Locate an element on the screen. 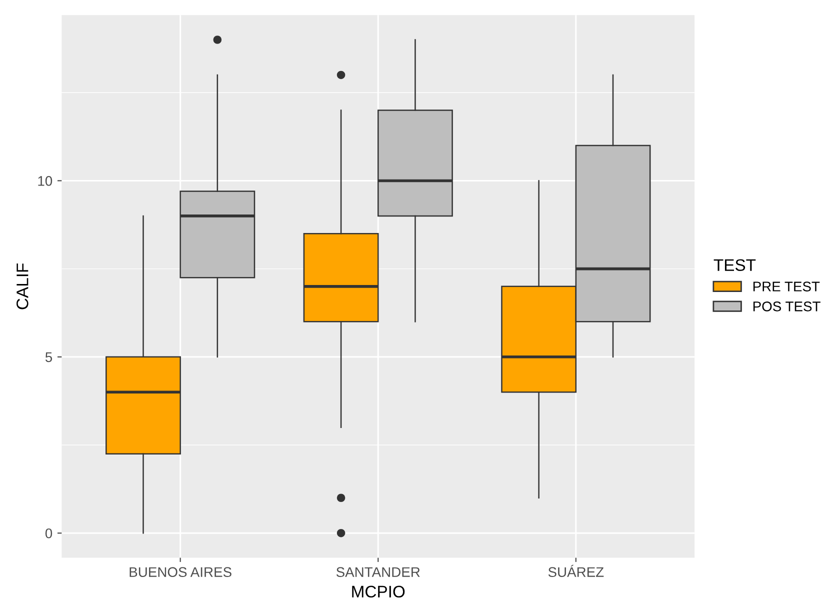 This screenshot has height=603, width=822. y-axis-title: CALIF is located at coordinates (22, 286).